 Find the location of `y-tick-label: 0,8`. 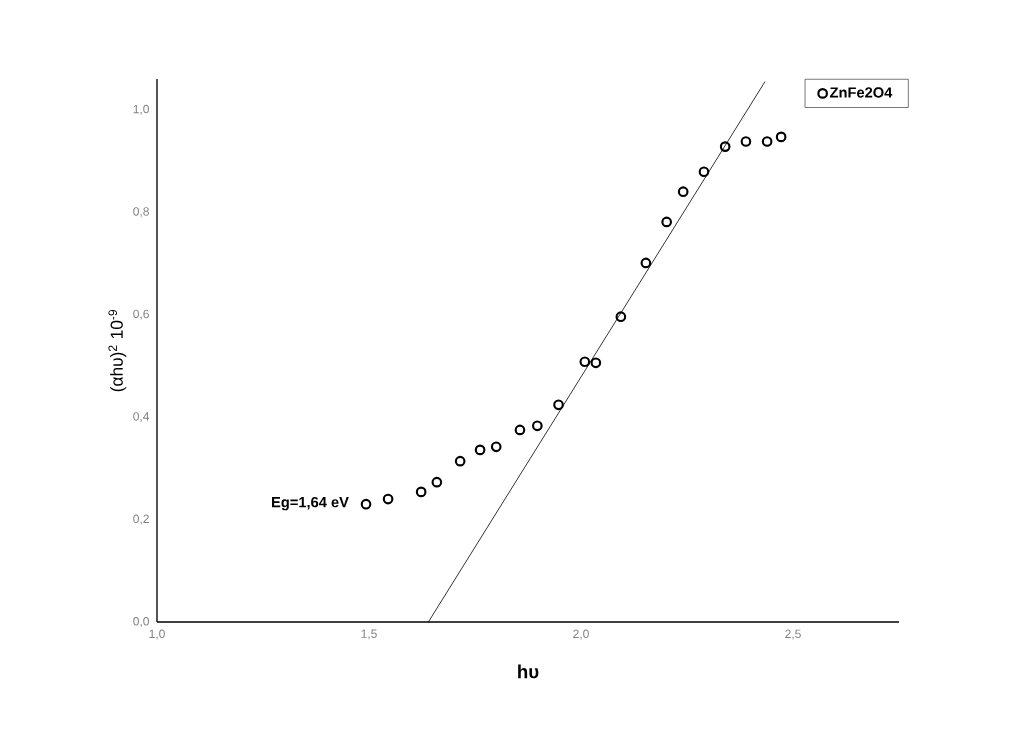

y-tick-label: 0,8 is located at coordinates (141, 212).